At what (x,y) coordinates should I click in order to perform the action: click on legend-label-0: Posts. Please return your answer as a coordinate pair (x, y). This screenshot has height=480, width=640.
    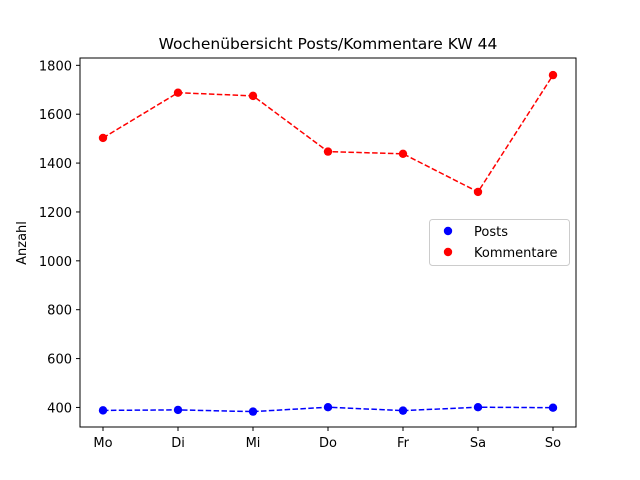
    Looking at the image, I should click on (491, 232).